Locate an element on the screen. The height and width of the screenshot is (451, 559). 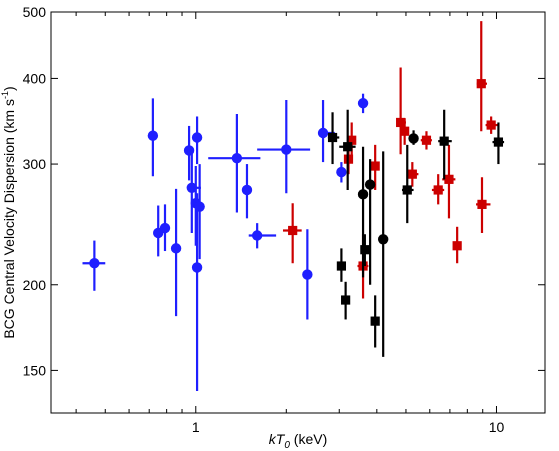
x-axis-label: kT0 (keV) is located at coordinates (298, 441).